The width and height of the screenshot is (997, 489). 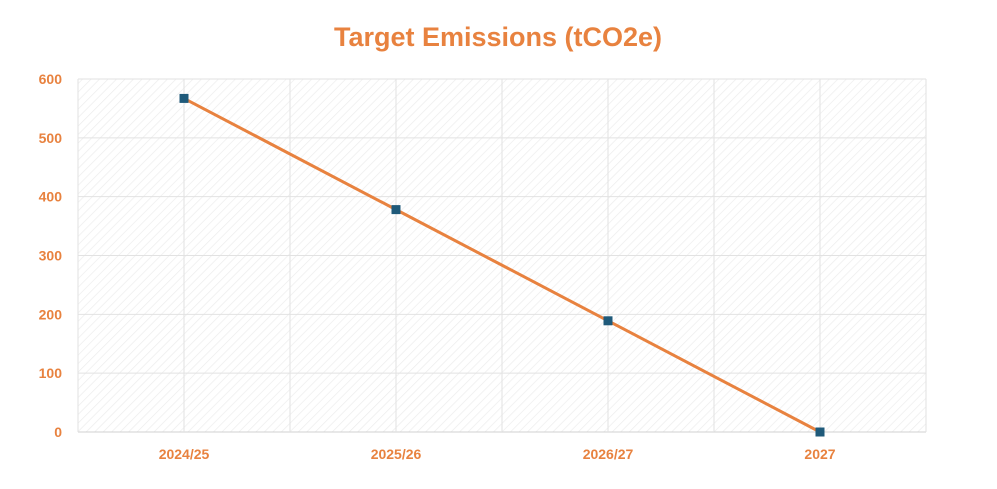 I want to click on x-tick-label: 2024/25, so click(x=184, y=454).